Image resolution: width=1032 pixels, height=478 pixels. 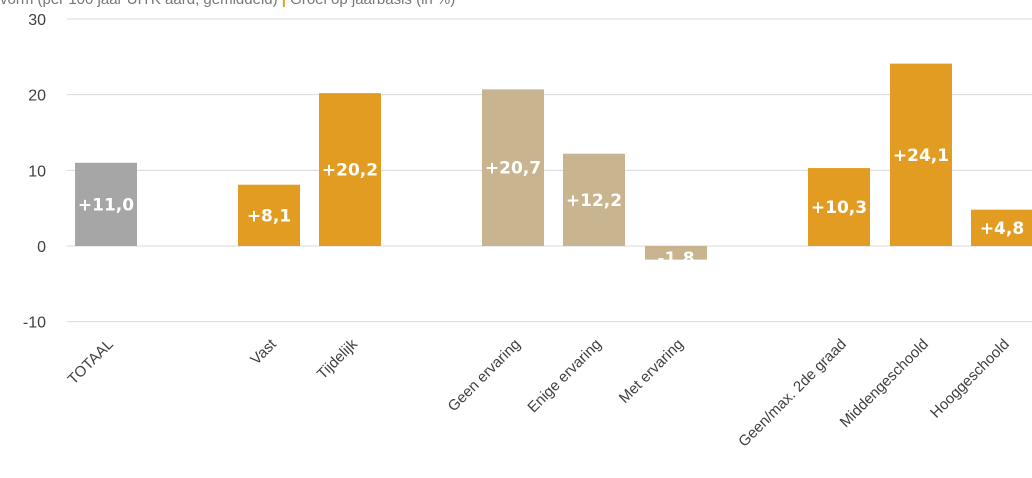 I want to click on category-label: Middengeschoold, so click(x=884, y=383).